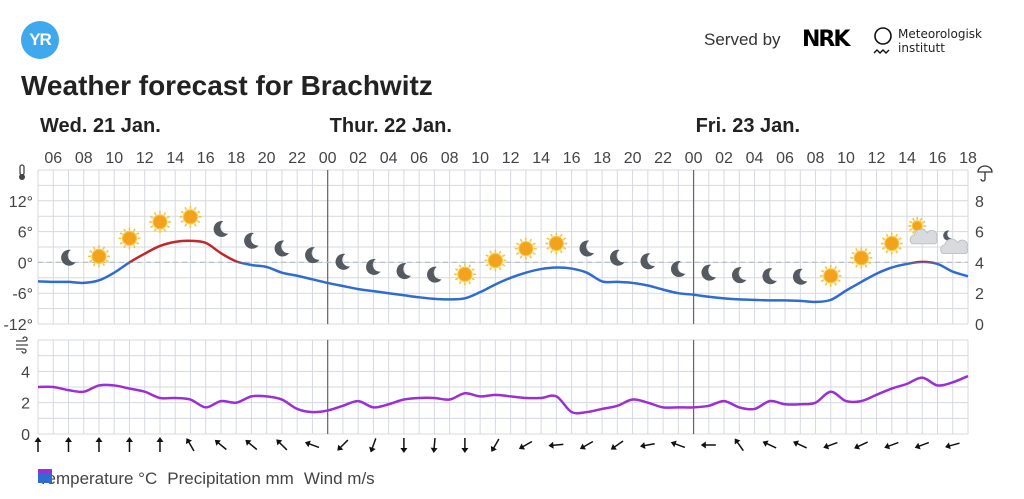  What do you see at coordinates (541, 158) in the screenshot?
I see `hour-label: 14` at bounding box center [541, 158].